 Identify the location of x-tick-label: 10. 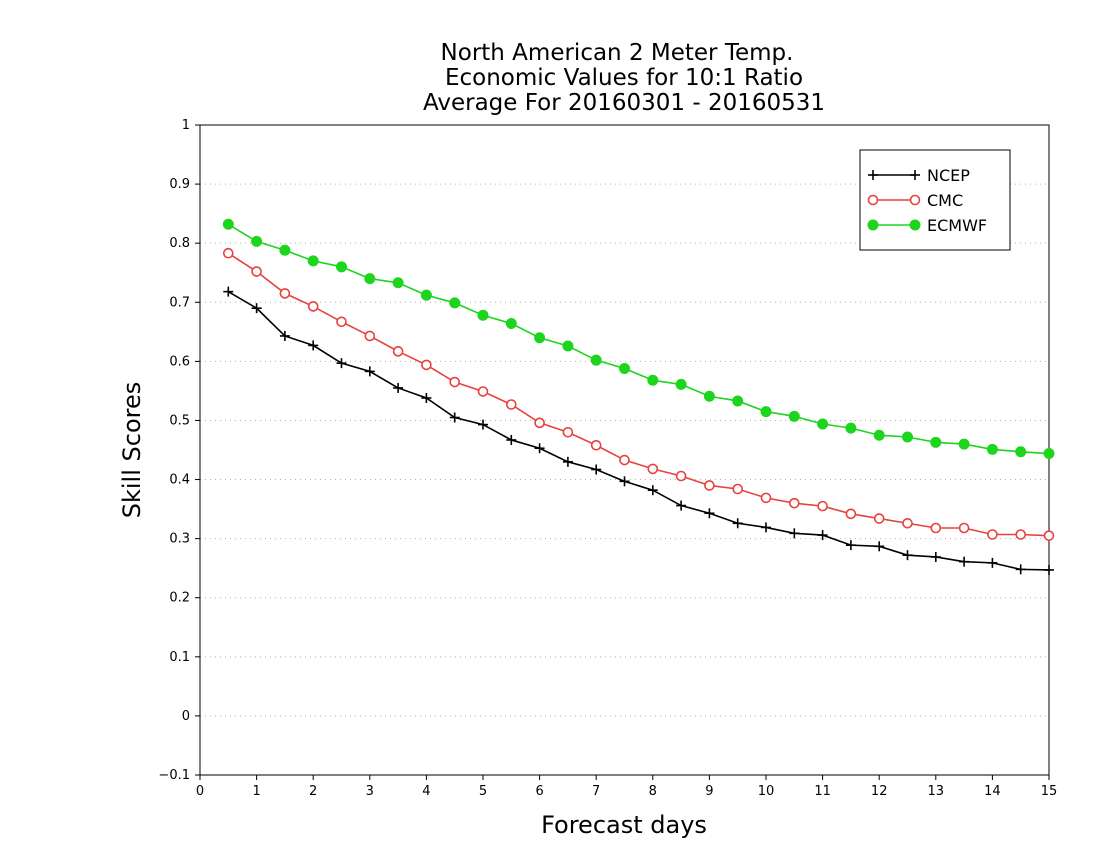
(766, 791).